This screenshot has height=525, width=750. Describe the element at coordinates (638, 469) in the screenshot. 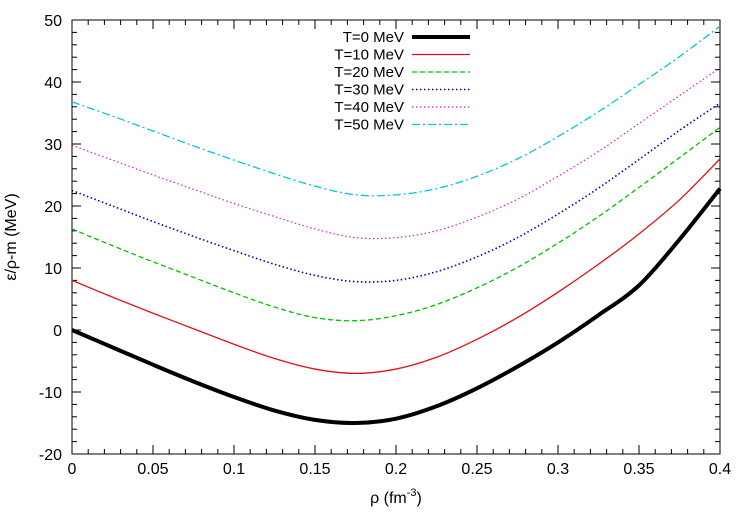

I see `x-tick-label: 0.35` at that location.